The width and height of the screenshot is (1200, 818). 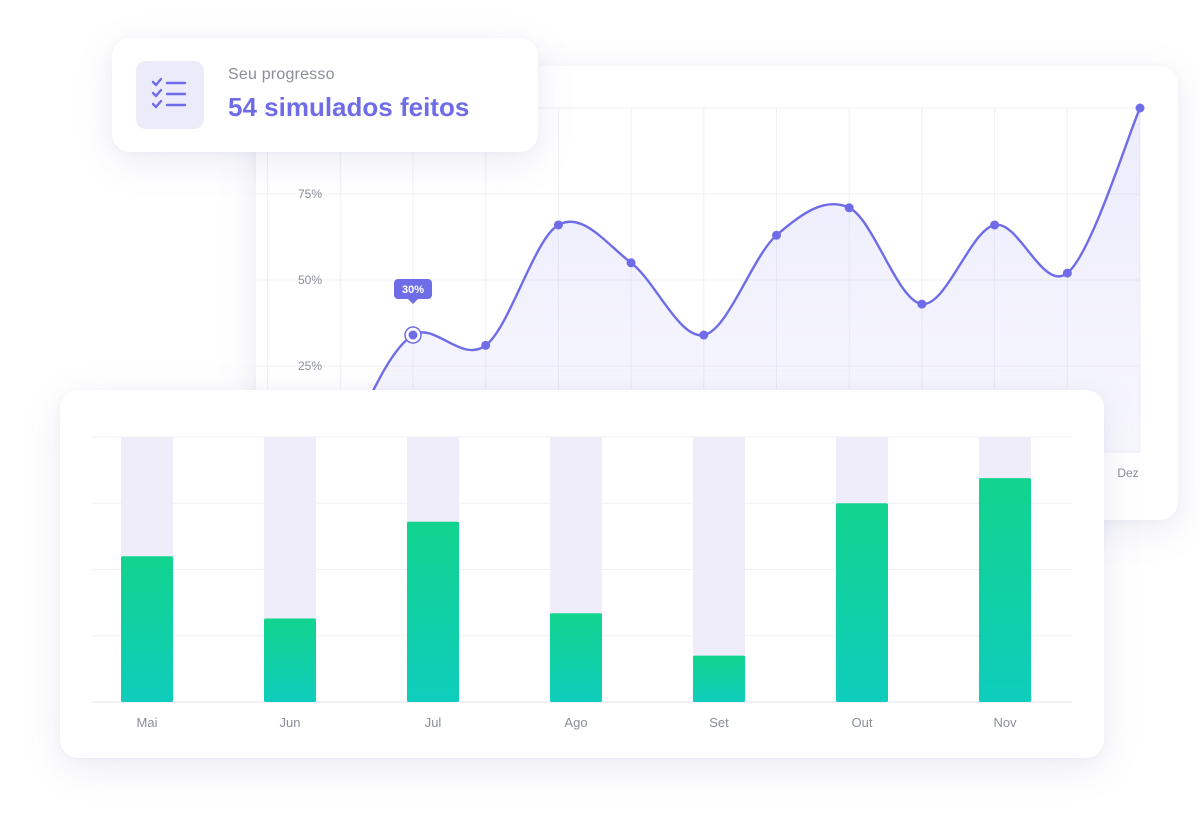 What do you see at coordinates (310, 280) in the screenshot?
I see `y-tick-label: 50%` at bounding box center [310, 280].